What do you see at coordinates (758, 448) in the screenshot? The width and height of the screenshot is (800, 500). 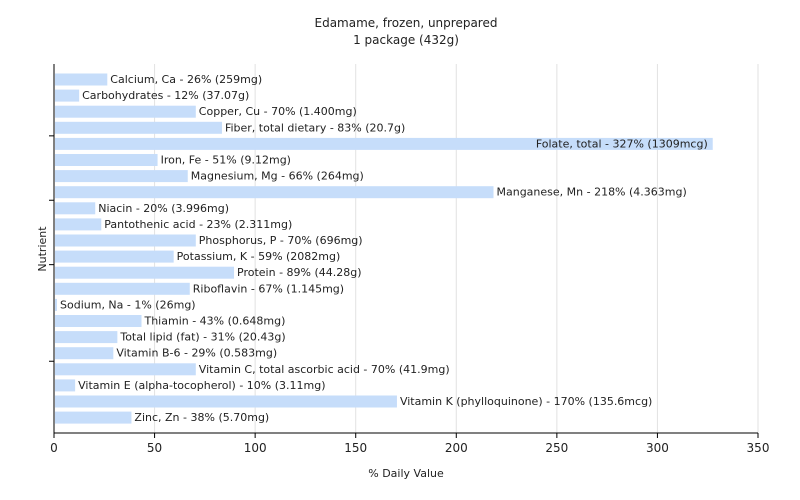 I see `x-tick-label: 350` at bounding box center [758, 448].